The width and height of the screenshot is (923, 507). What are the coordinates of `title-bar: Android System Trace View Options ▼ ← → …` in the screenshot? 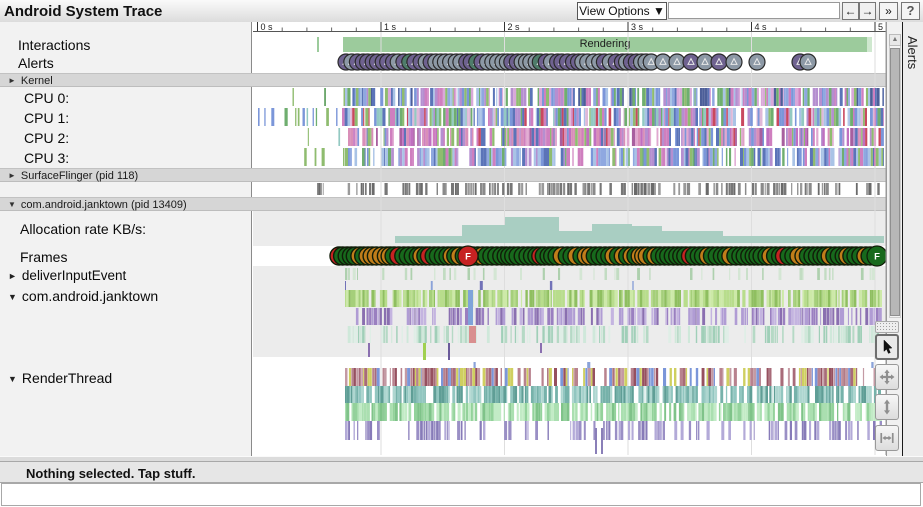 It's located at (461, 11).